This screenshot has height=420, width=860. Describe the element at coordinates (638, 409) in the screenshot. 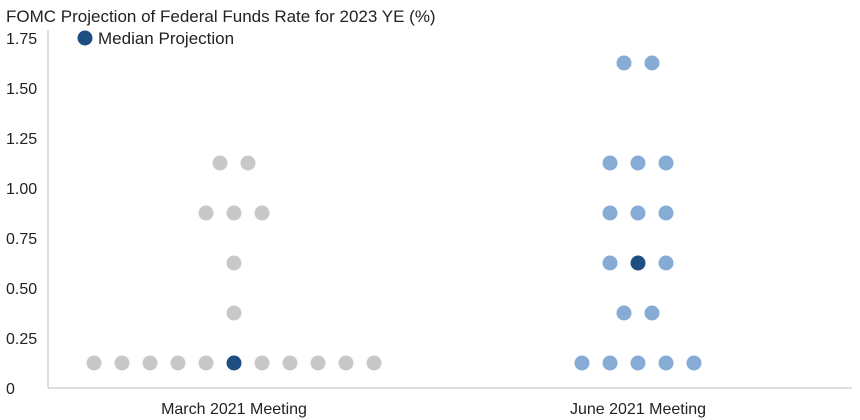

I see `x-category-label: June 2021 Meeting` at that location.